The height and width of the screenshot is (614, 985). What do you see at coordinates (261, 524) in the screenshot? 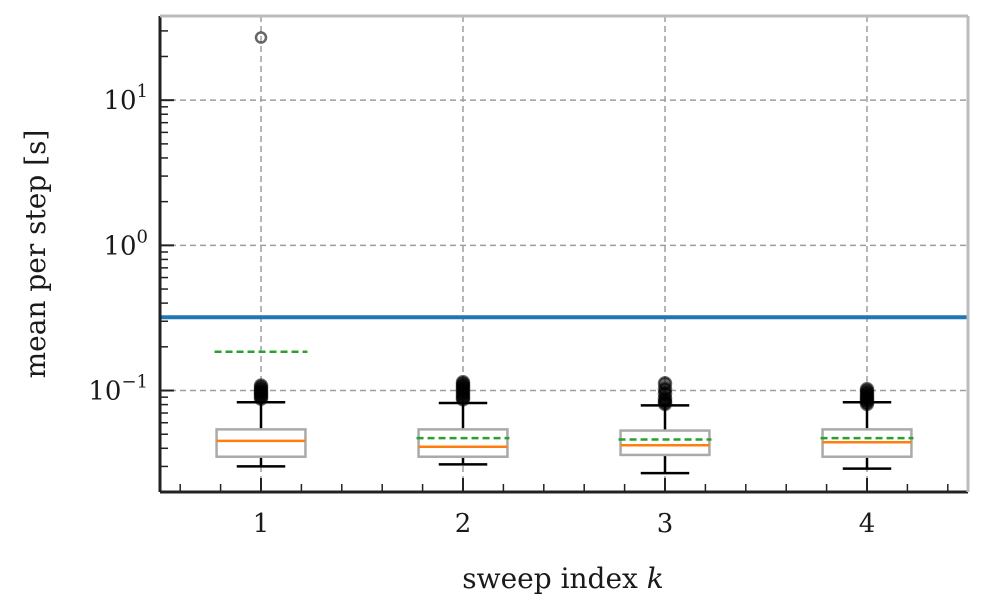
I see `x-tick-label: 1` at bounding box center [261, 524].